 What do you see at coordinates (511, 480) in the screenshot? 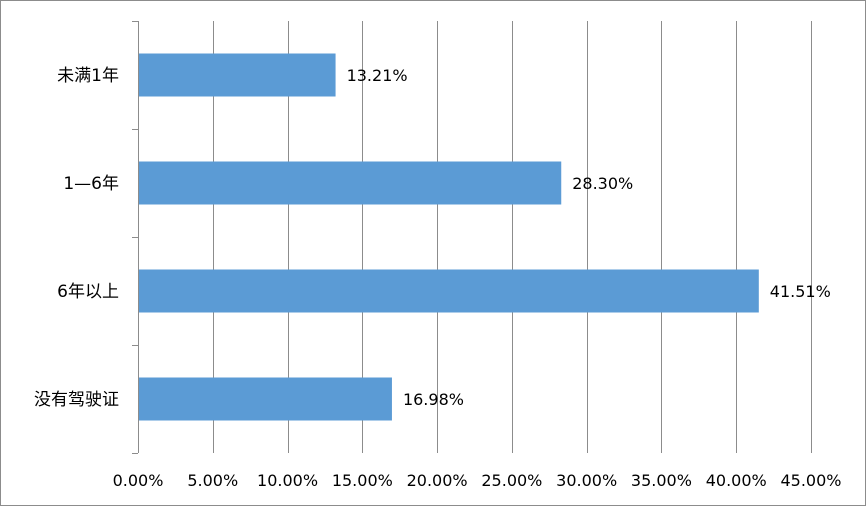
I see `x-tick-label: 25.00%` at bounding box center [511, 480].